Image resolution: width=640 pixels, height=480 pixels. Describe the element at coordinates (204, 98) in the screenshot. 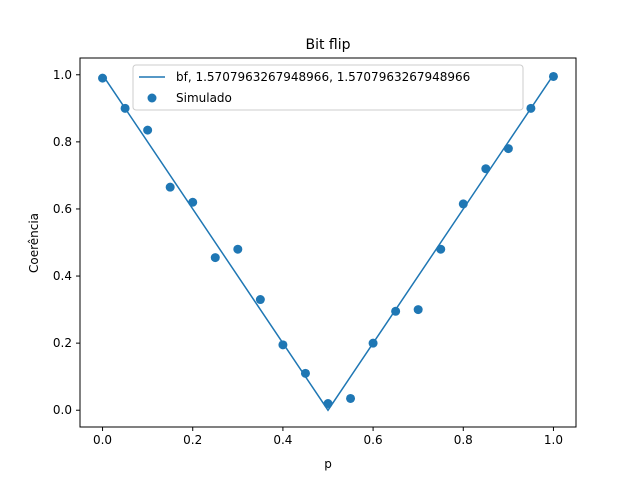

I see `legend-label: Simulado` at that location.